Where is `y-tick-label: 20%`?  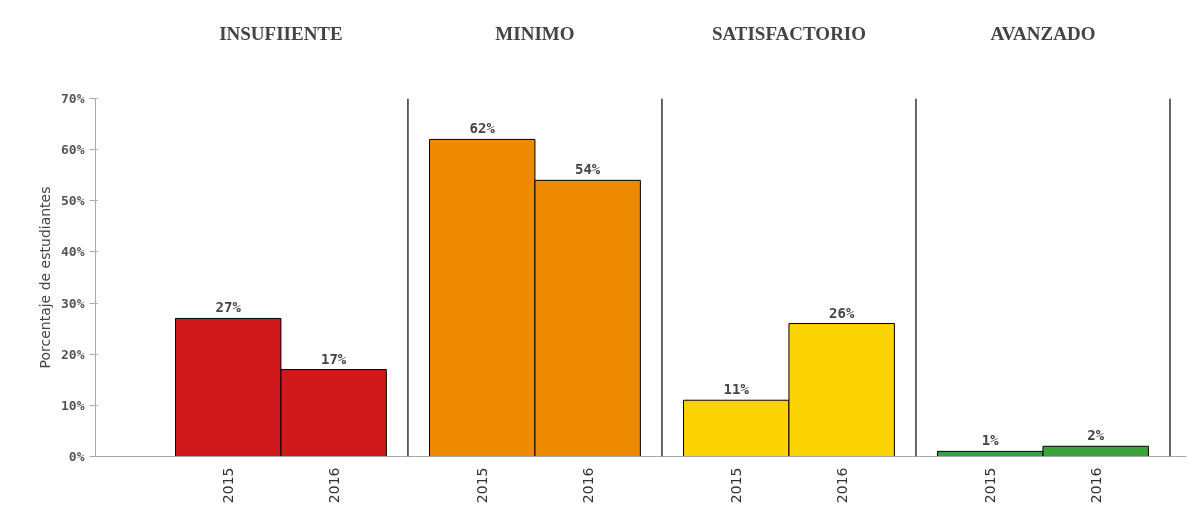 y-tick-label: 20% is located at coordinates (73, 354).